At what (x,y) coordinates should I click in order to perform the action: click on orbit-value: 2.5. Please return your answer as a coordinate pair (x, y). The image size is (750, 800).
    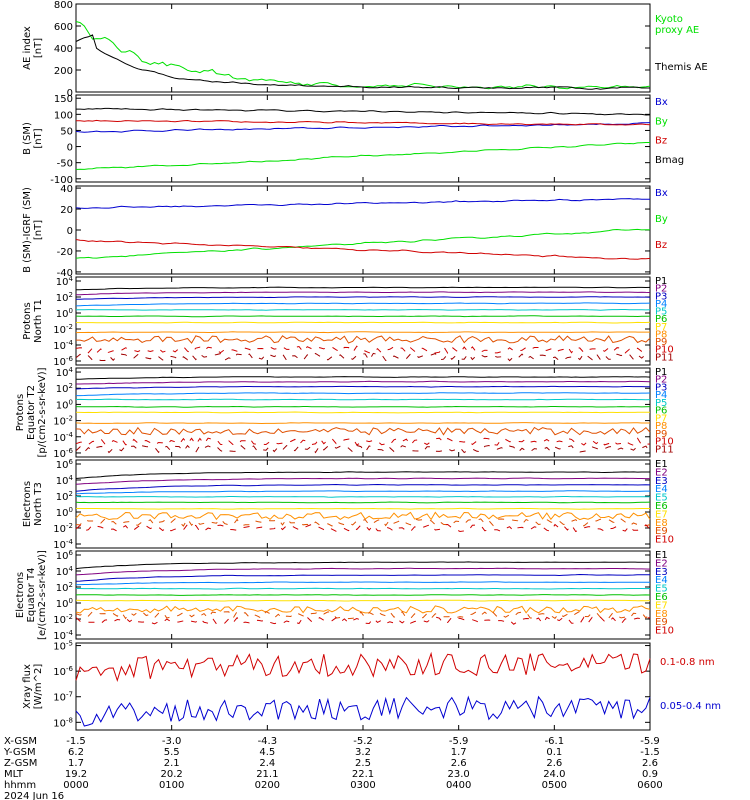
    Looking at the image, I should click on (363, 763).